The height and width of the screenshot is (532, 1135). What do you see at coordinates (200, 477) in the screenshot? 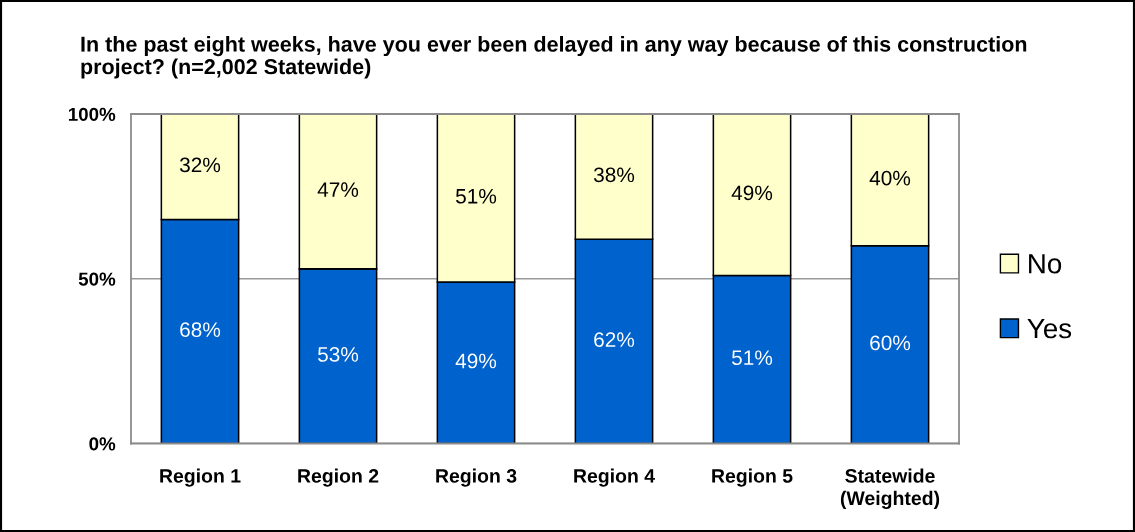
I see `x-tick-label: Region 1` at bounding box center [200, 477].